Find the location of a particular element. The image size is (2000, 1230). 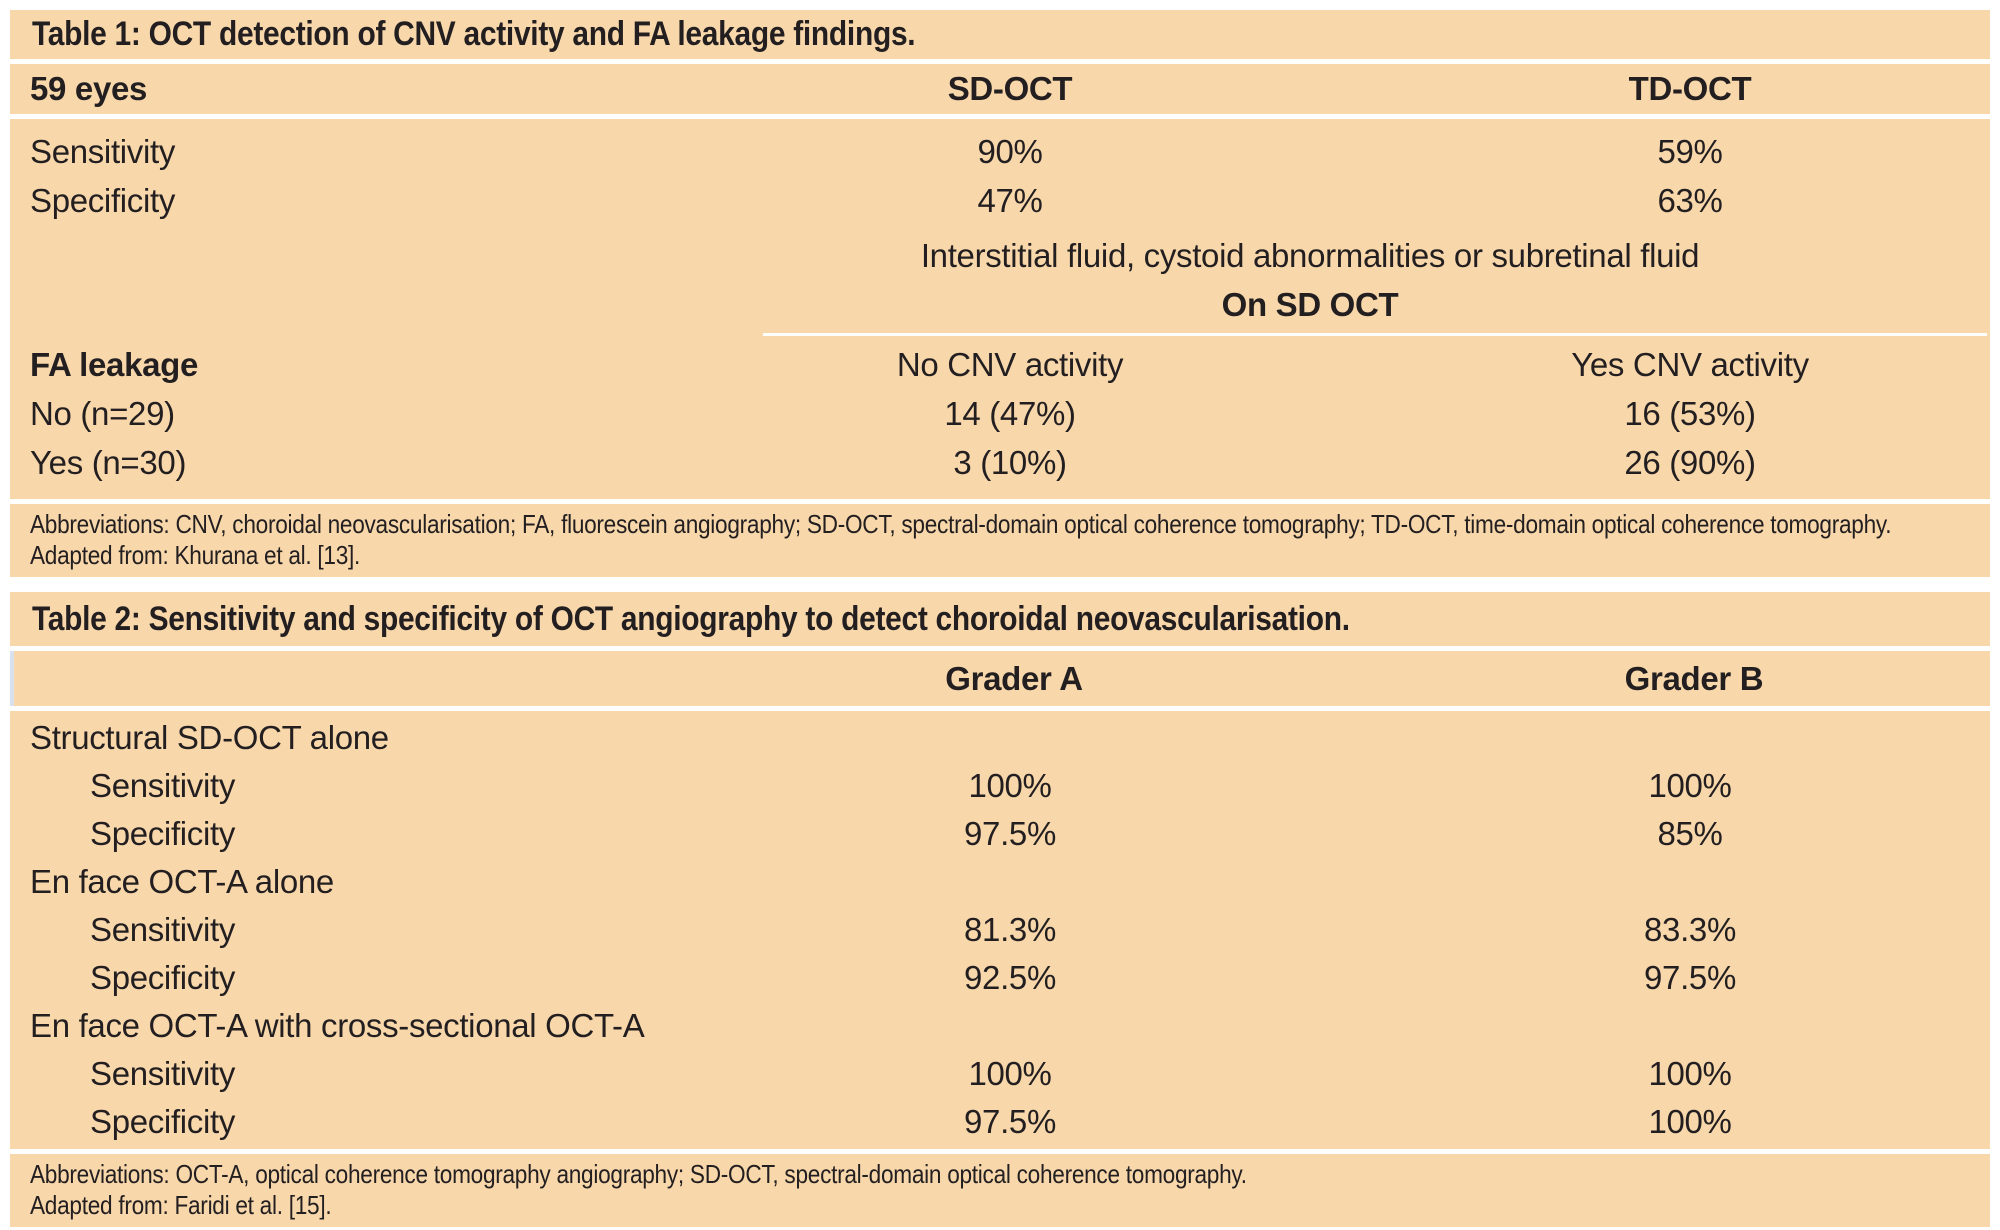

table-row: Specificity 97.5% 85% is located at coordinates (1000, 834).